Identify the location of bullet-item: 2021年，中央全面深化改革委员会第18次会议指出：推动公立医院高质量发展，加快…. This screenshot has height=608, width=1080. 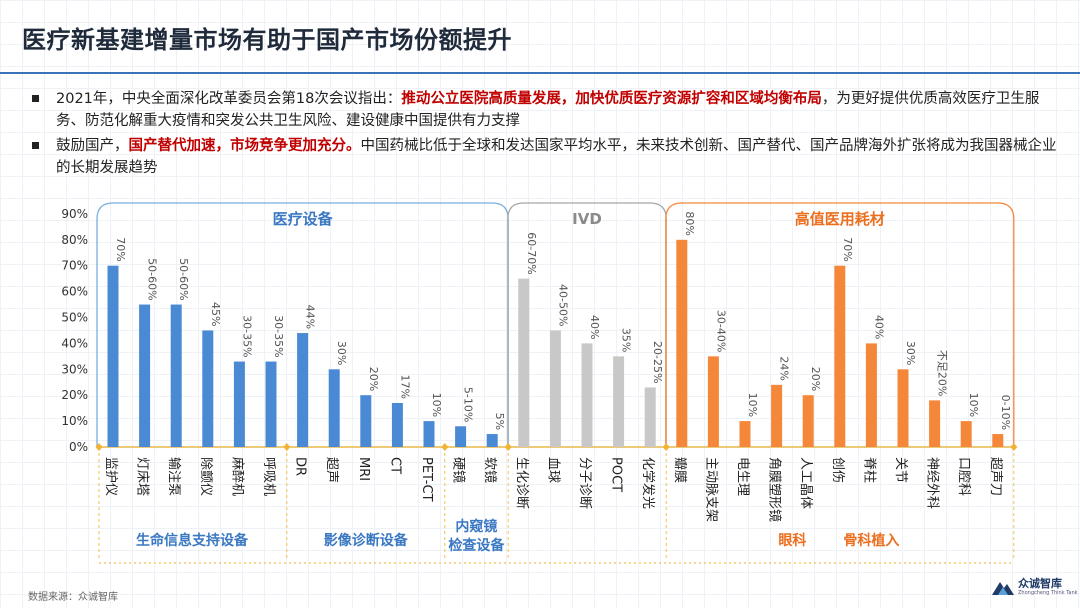
(545, 110).